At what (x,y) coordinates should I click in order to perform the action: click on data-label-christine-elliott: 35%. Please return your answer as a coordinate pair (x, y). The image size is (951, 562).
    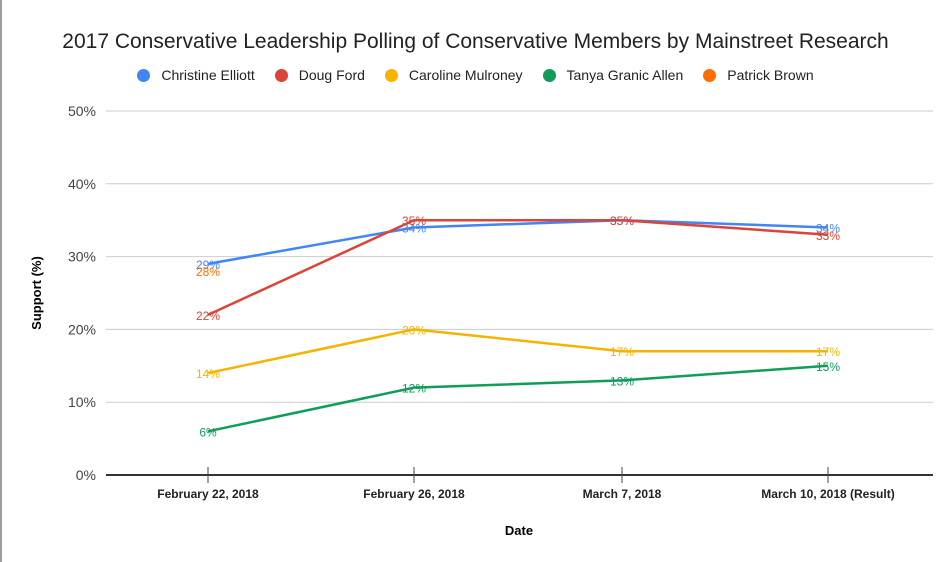
    Looking at the image, I should click on (622, 221).